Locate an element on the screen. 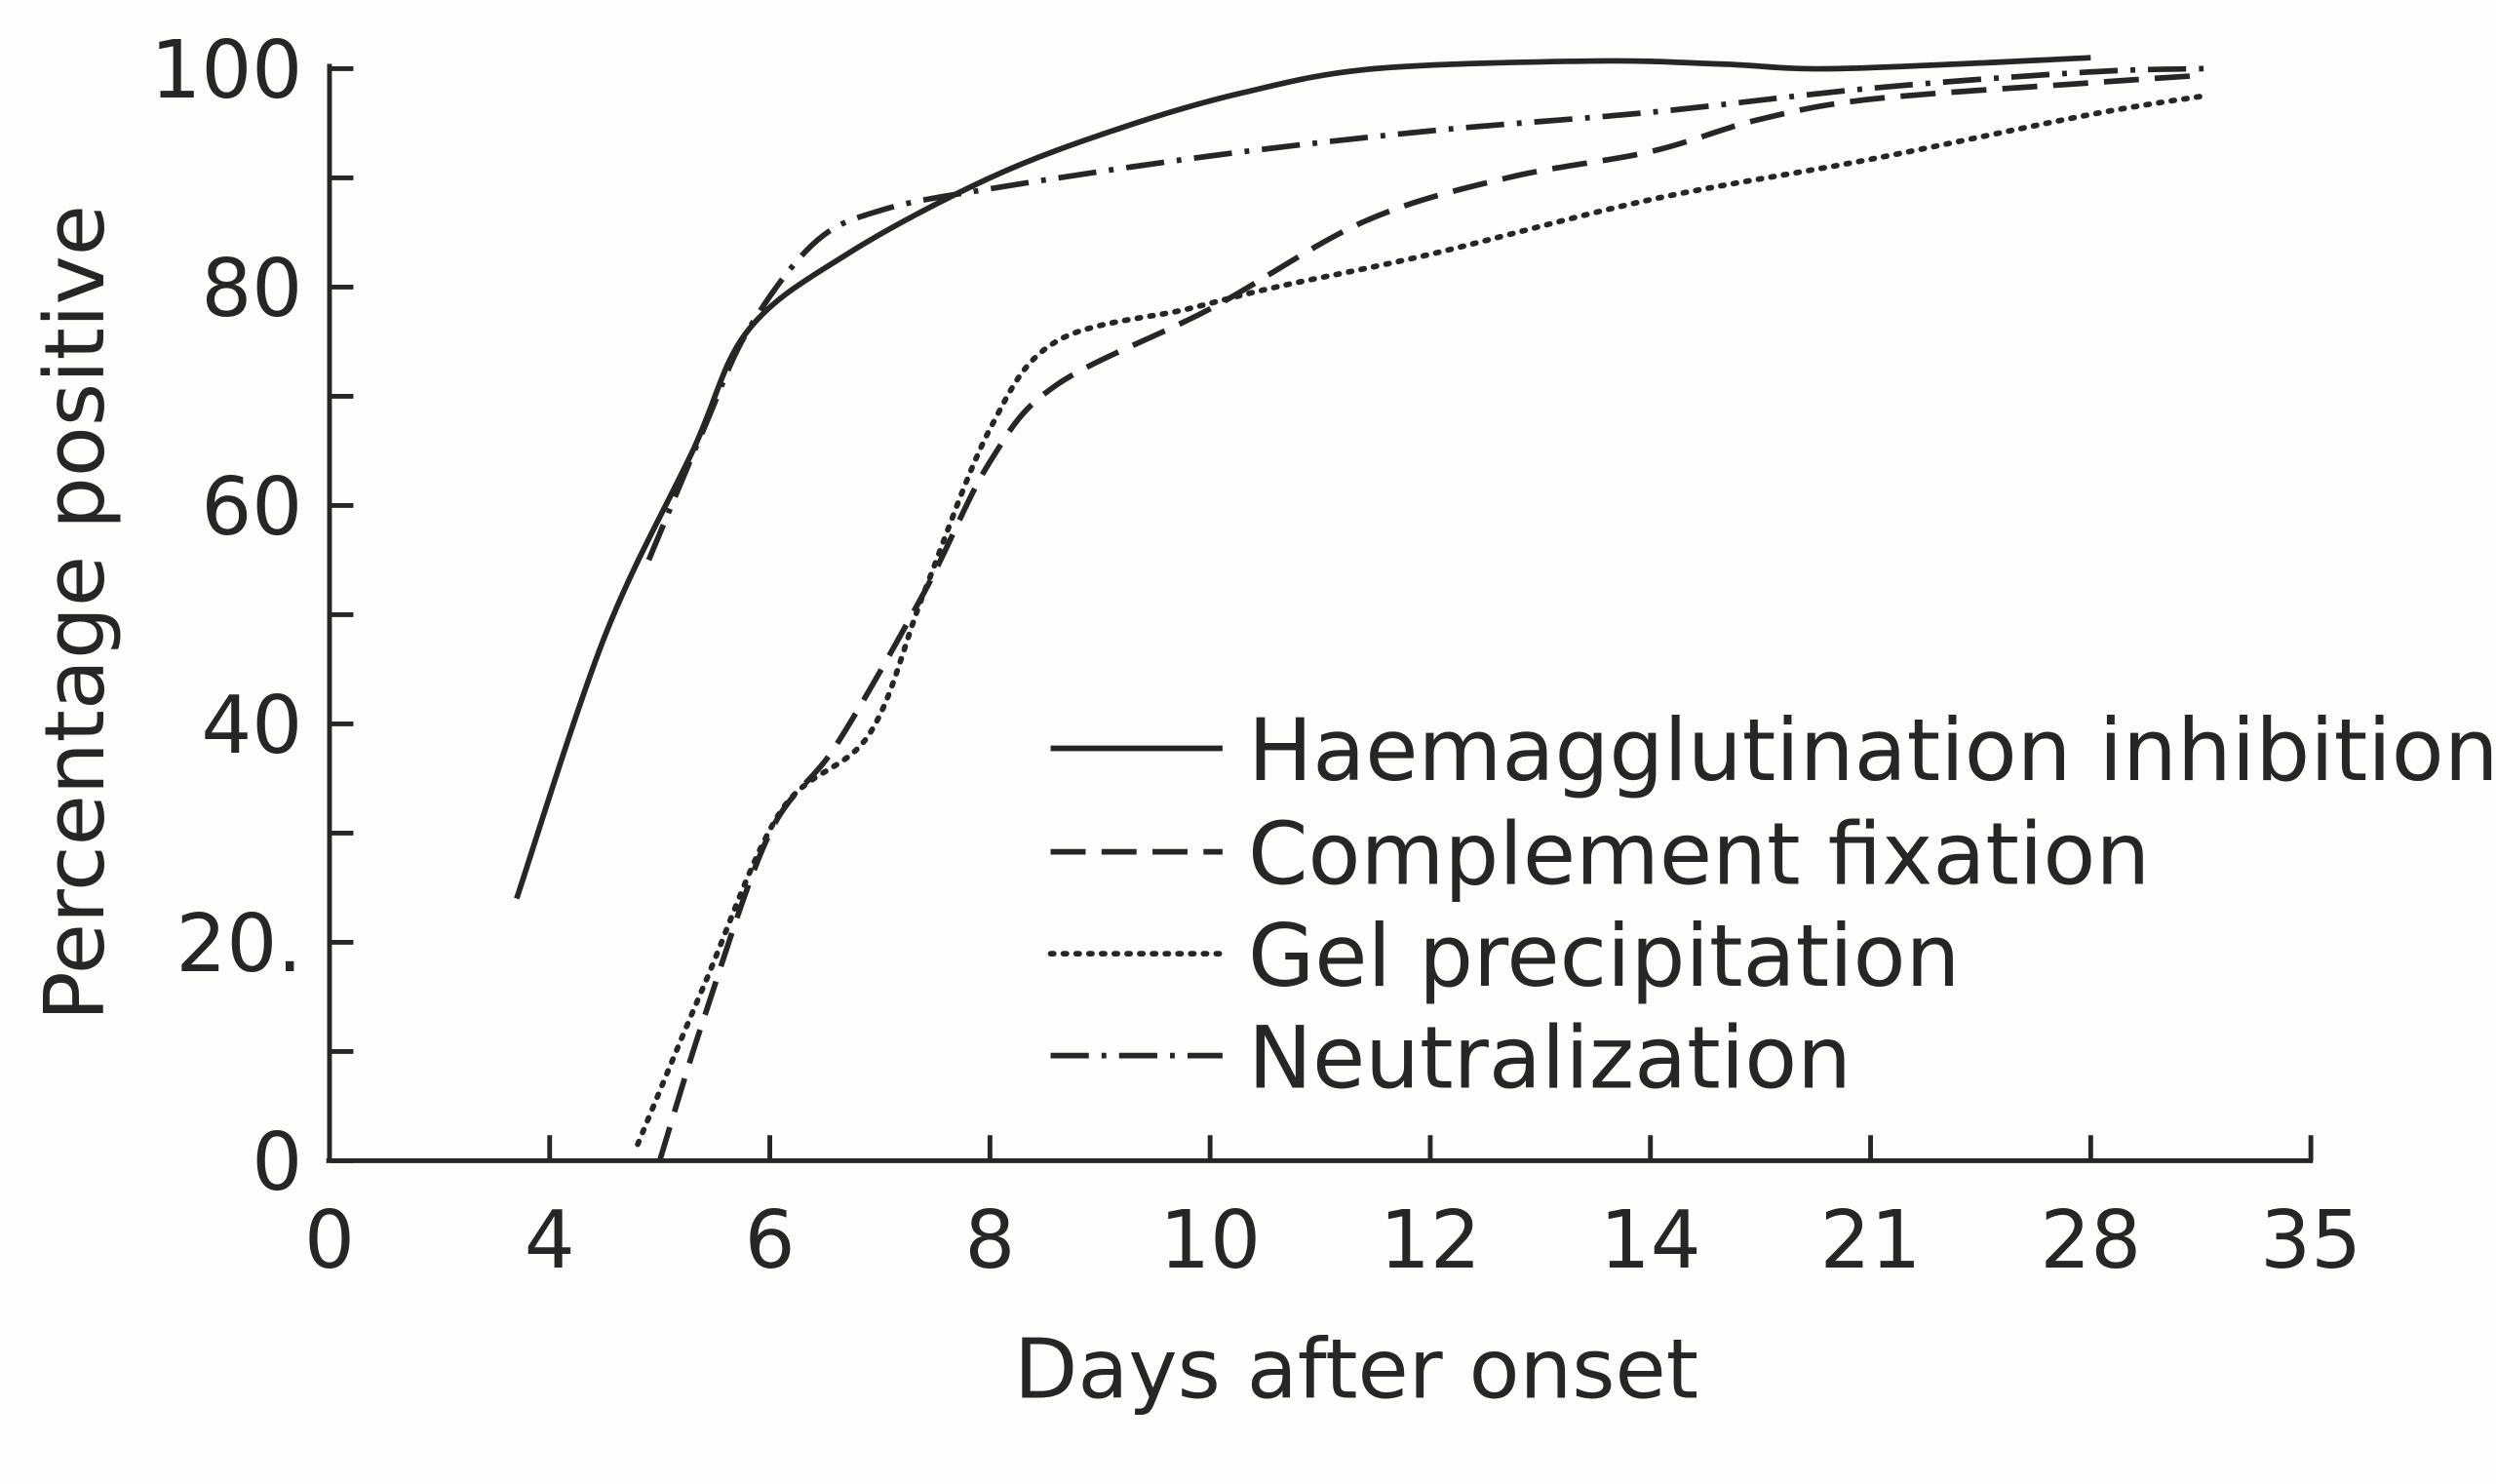 The image size is (2496, 1484). legend-item-complement-fixation: Complement fixation is located at coordinates (1600, 853).